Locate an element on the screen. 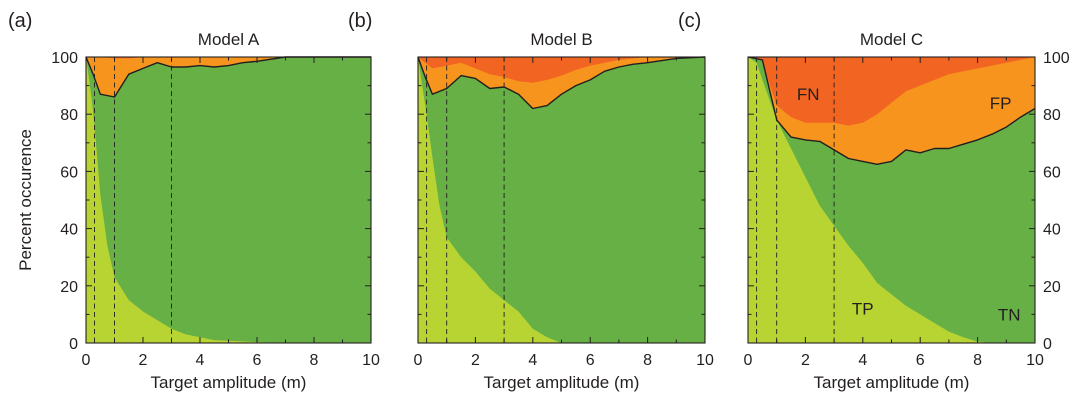 This screenshot has height=402, width=1091. annotation-label: TN is located at coordinates (1009, 314).